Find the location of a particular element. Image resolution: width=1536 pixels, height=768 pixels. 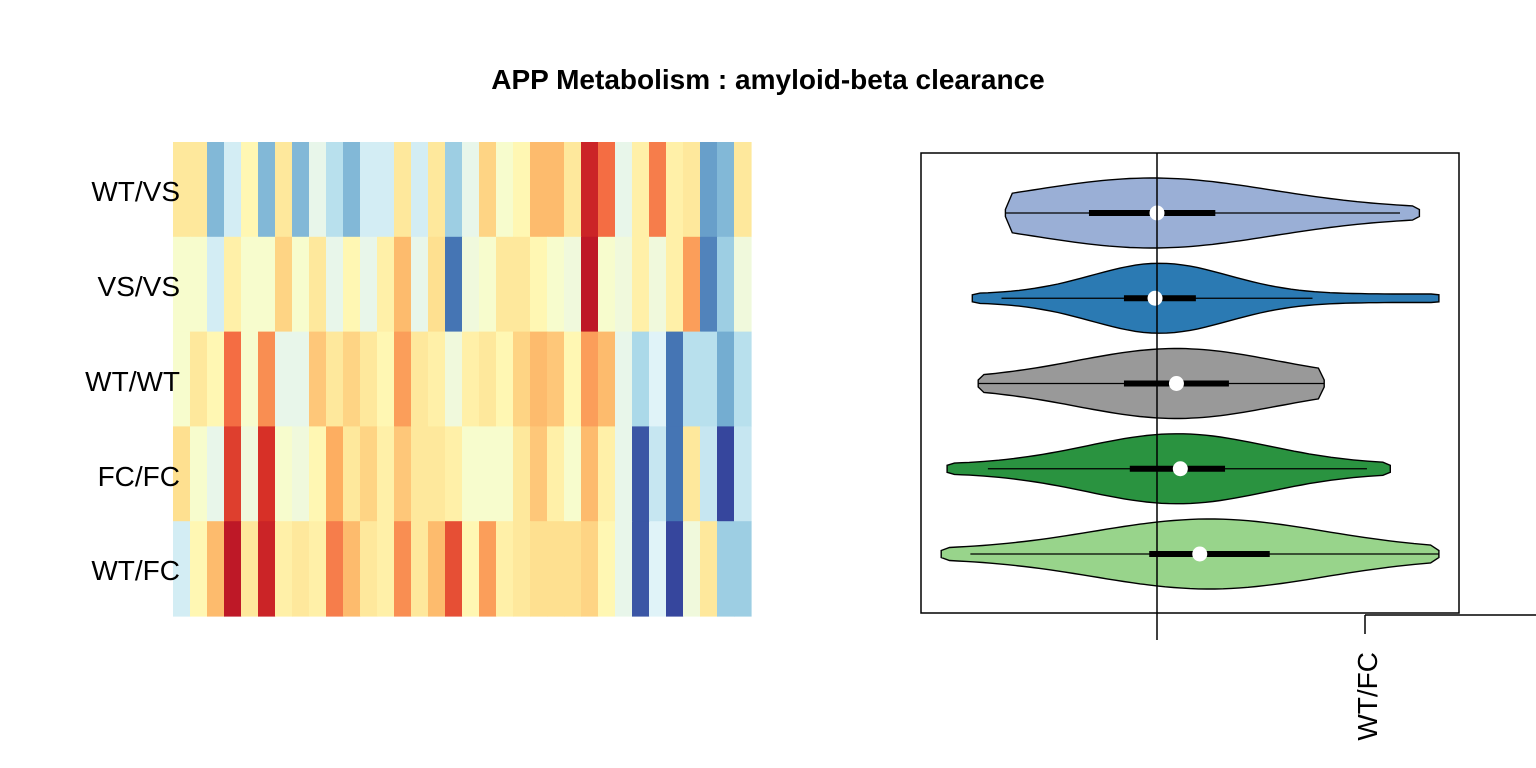

x-tick-label: WT/FC is located at coordinates (1367, 696).